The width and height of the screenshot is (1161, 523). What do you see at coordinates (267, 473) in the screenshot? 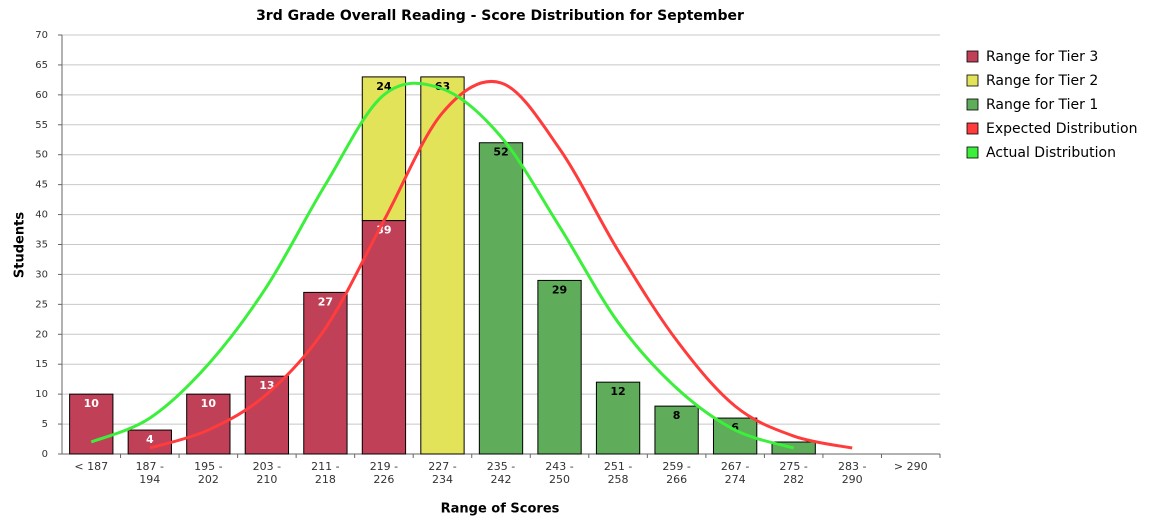
I see `x-tick-label: 203 - 210` at bounding box center [267, 473].